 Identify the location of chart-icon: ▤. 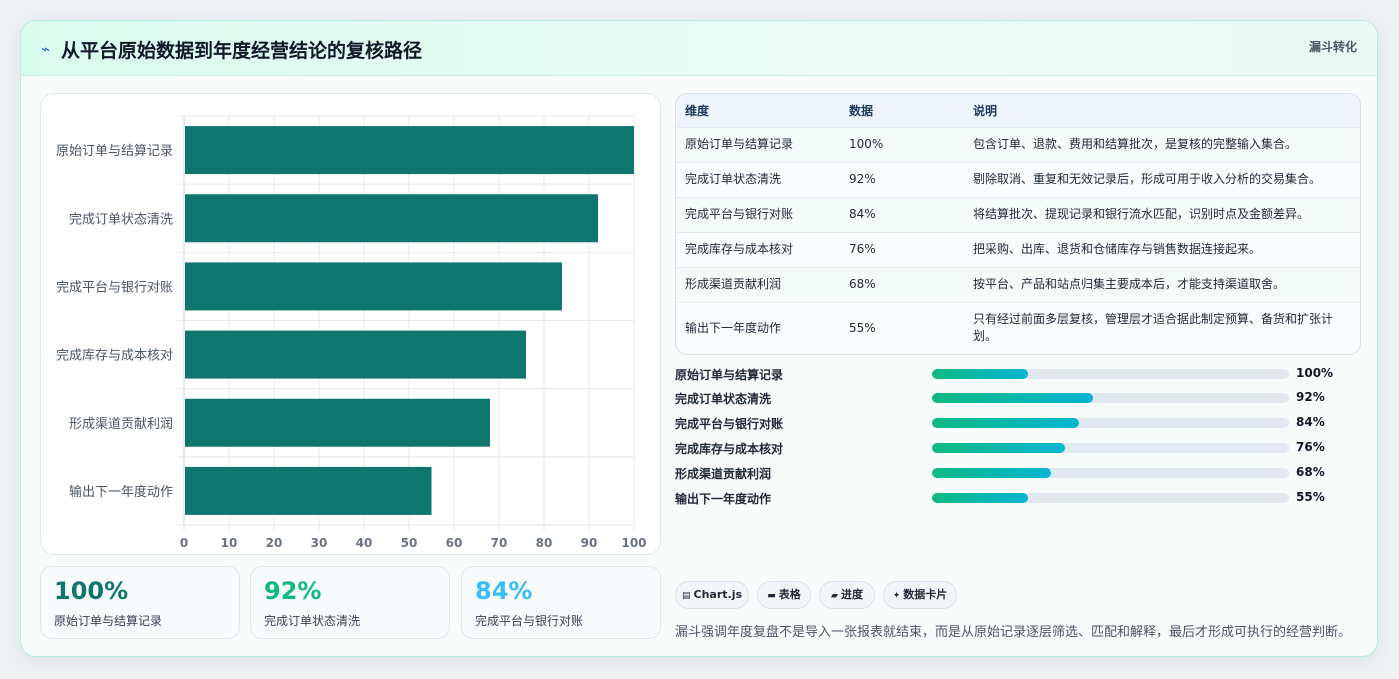
(686, 596).